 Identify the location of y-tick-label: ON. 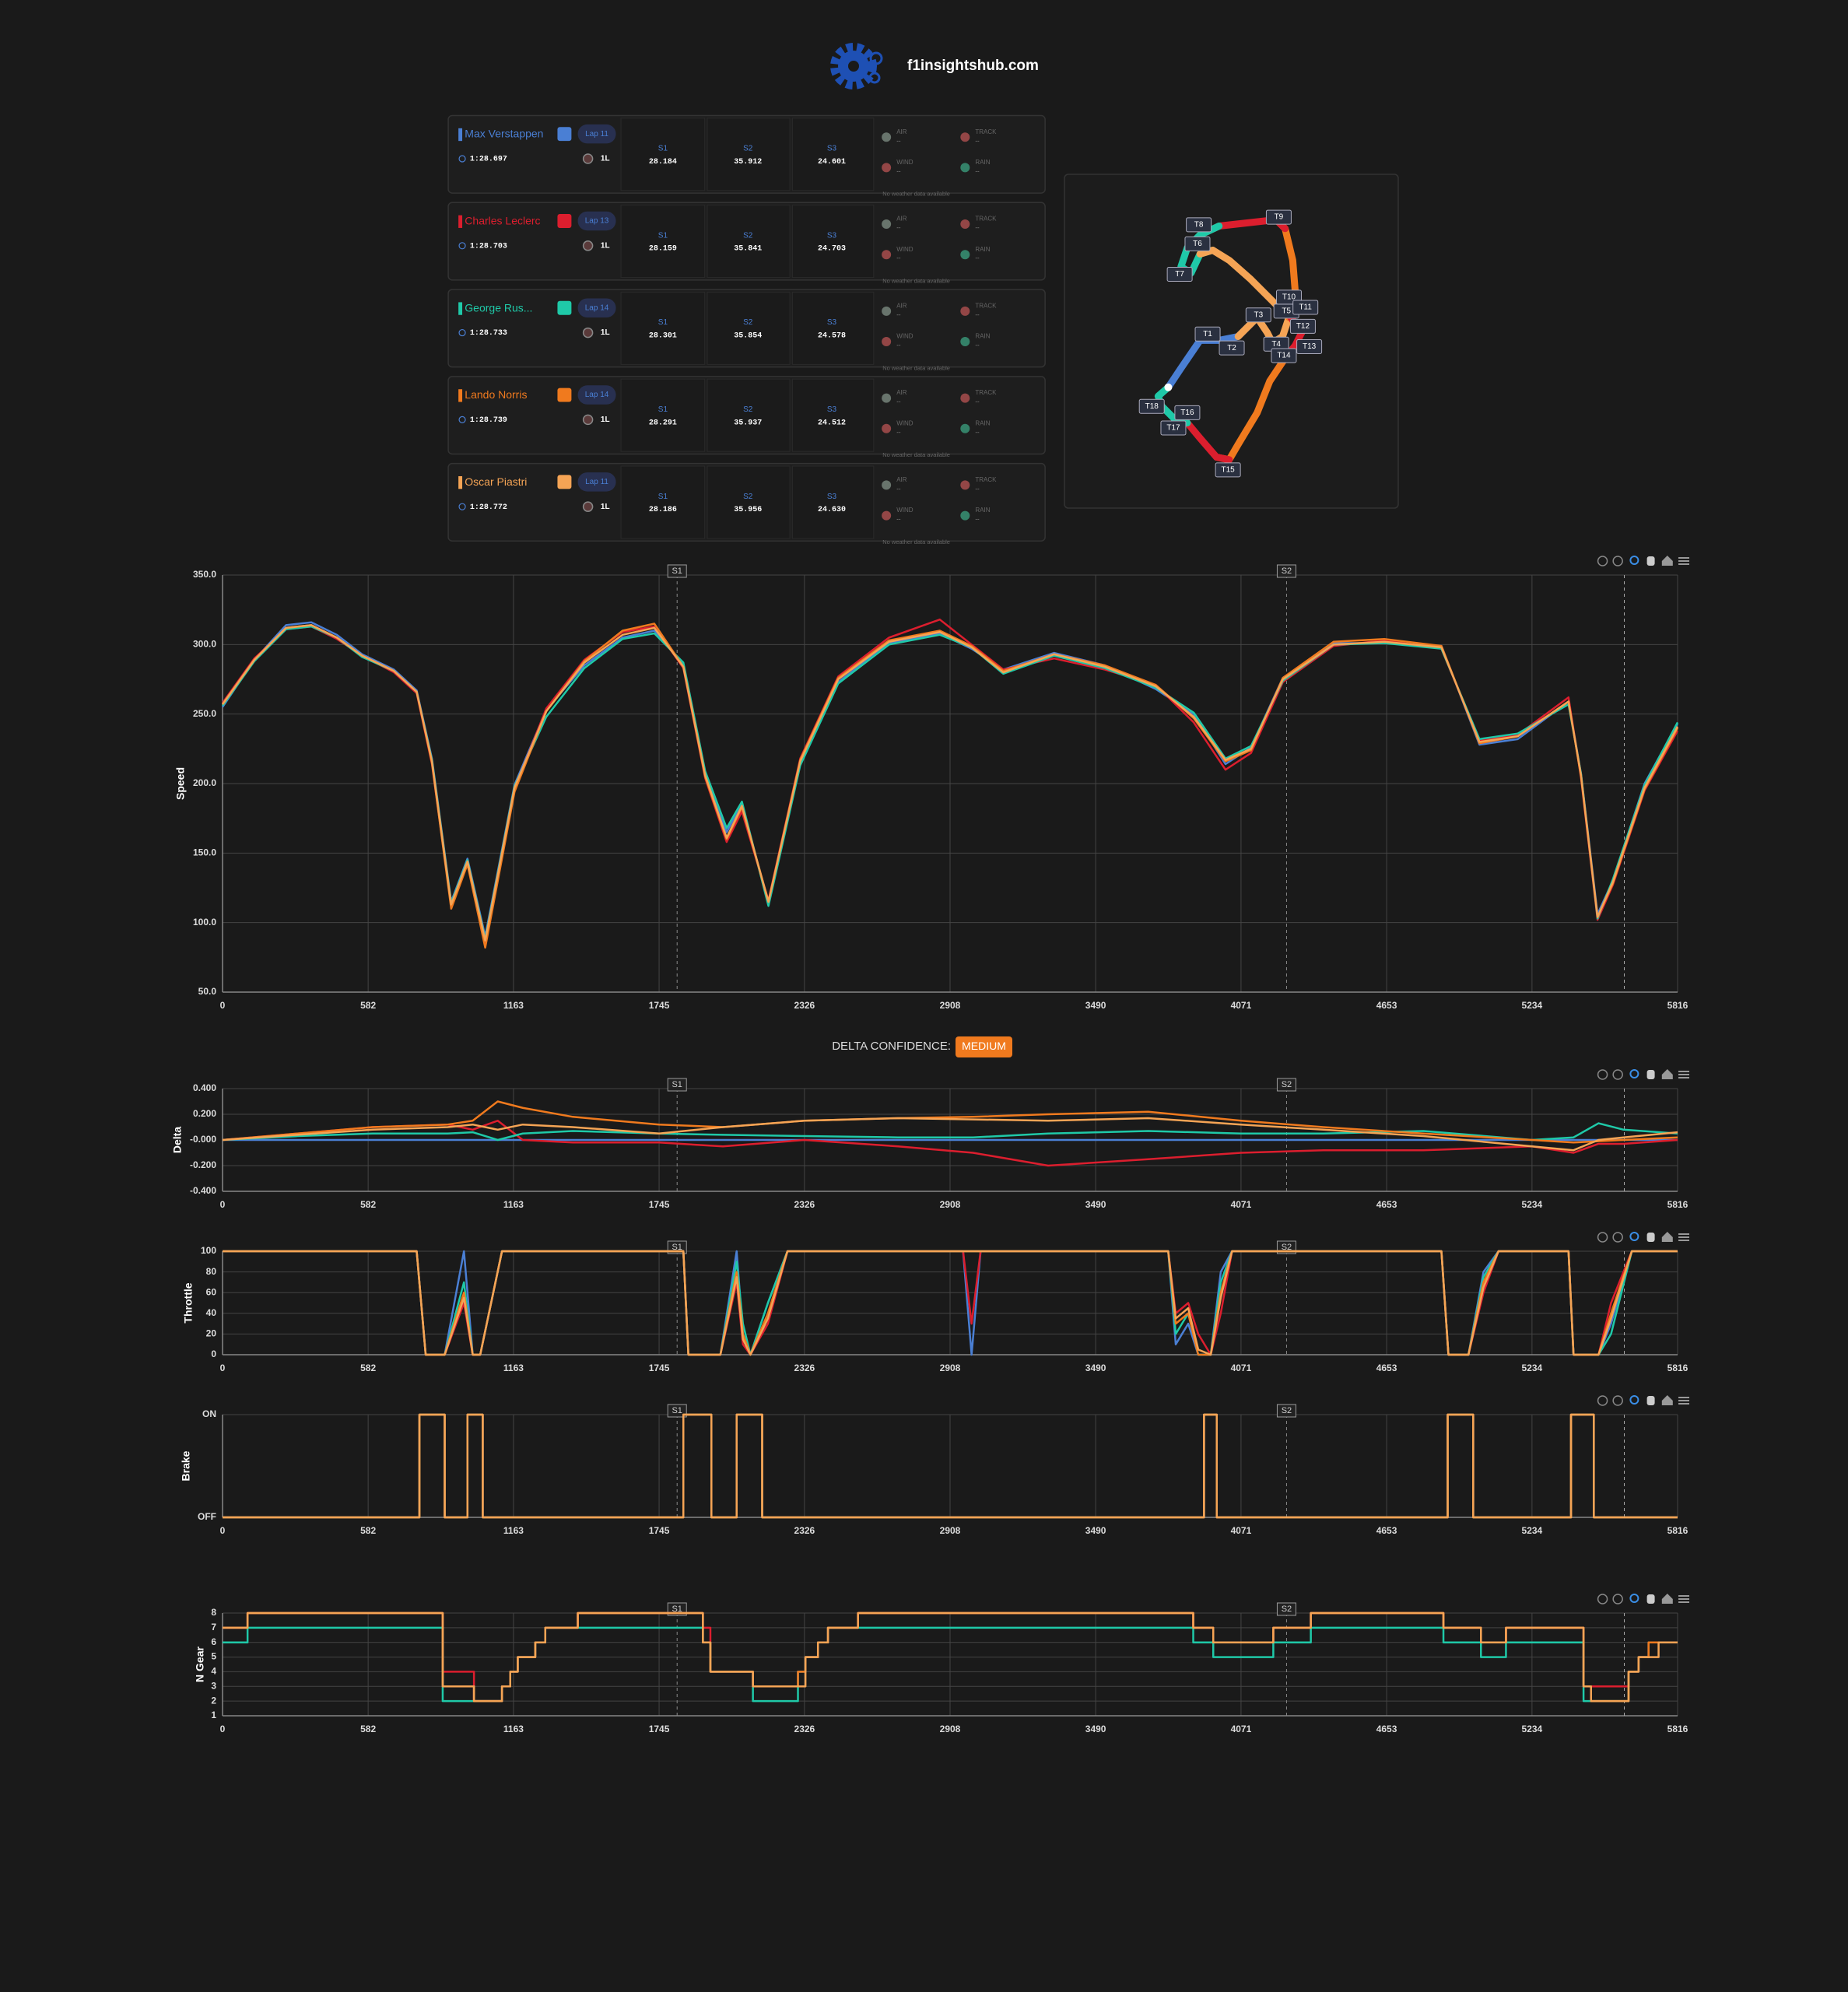
(209, 1413).